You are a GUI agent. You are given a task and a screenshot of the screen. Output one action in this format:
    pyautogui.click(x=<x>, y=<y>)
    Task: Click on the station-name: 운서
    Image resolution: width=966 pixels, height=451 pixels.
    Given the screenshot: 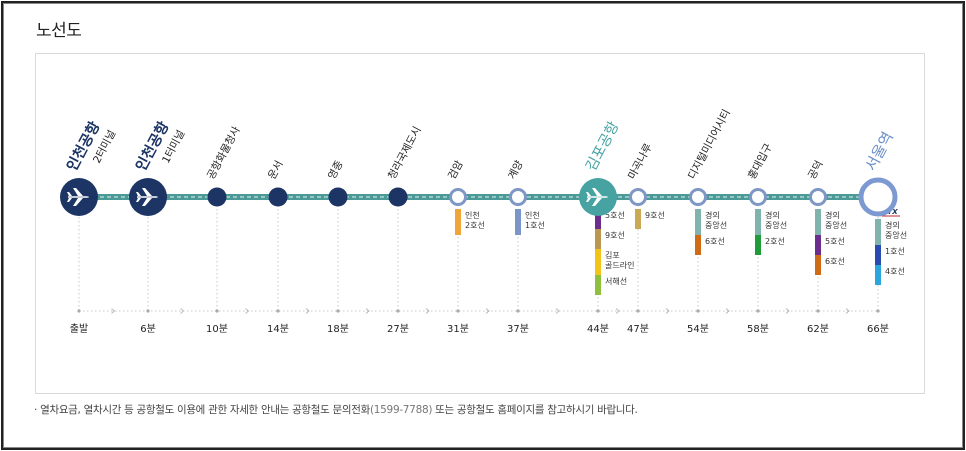 What is the action you would take?
    pyautogui.click(x=276, y=170)
    